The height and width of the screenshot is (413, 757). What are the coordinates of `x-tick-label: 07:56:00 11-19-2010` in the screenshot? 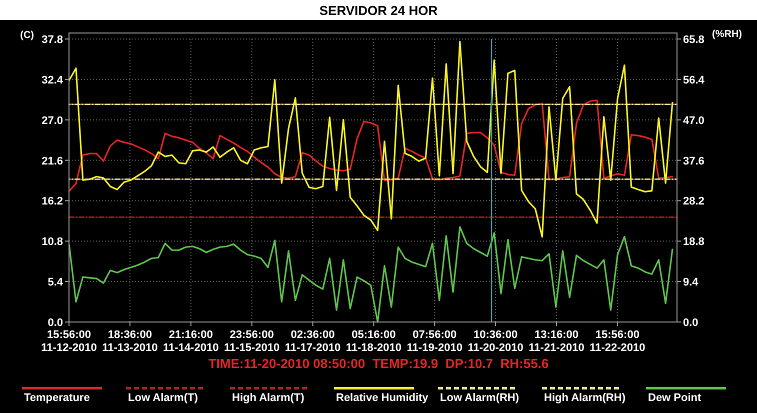 It's located at (434, 341).